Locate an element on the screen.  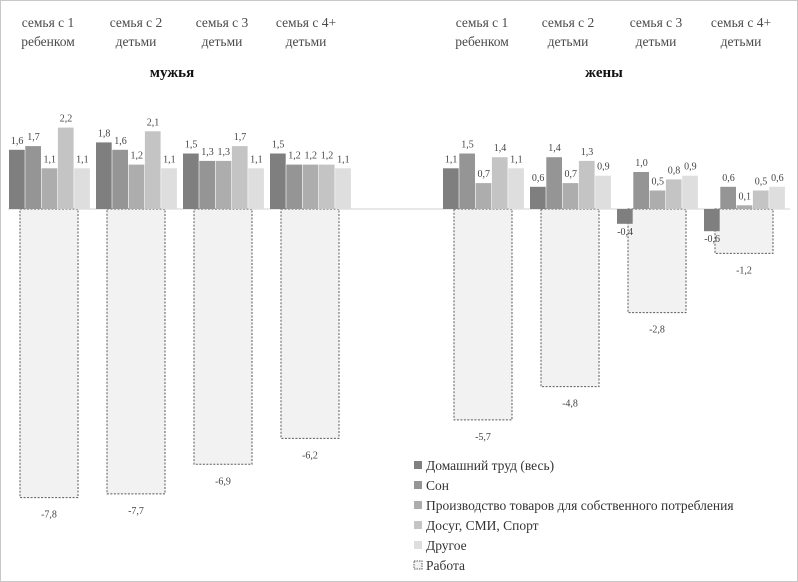
category-label-wives-4: детьми is located at coordinates (741, 41).